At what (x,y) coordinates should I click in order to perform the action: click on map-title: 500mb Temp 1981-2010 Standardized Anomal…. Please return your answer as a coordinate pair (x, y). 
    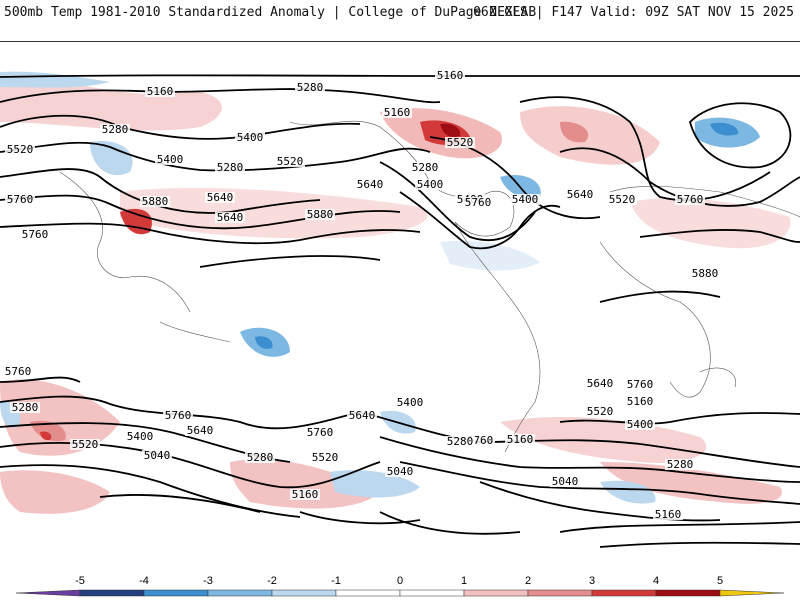
    Looking at the image, I should click on (270, 12).